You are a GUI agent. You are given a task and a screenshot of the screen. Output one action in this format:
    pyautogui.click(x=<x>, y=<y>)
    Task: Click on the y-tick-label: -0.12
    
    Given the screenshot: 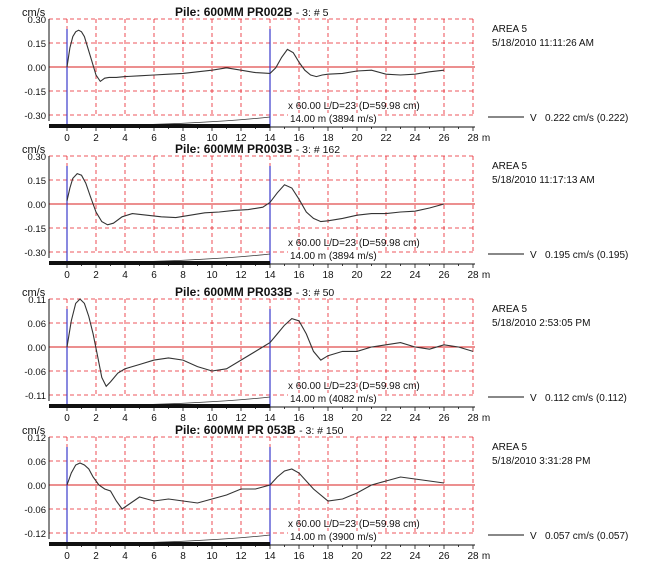 What is the action you would take?
    pyautogui.click(x=35, y=534)
    